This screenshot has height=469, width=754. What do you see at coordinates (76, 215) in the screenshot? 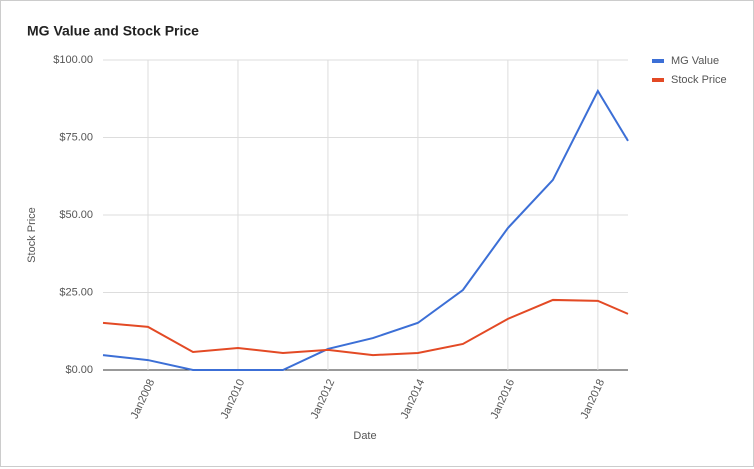
I see `y-tick-label: $50.00` at bounding box center [76, 215].